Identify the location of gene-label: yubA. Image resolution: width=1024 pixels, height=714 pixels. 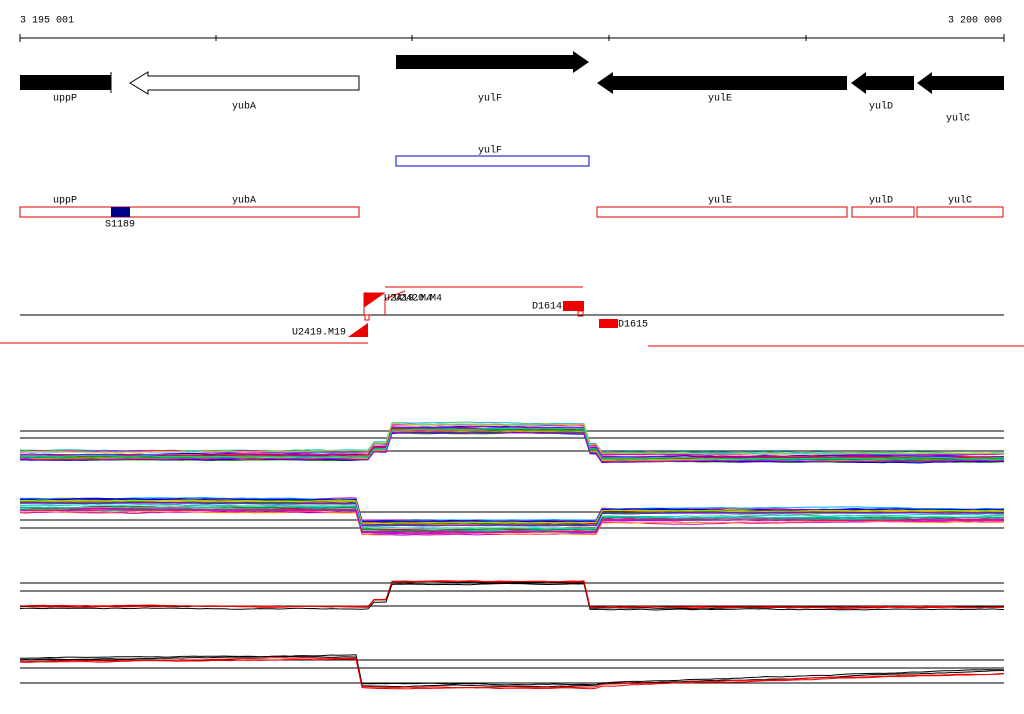
(244, 107).